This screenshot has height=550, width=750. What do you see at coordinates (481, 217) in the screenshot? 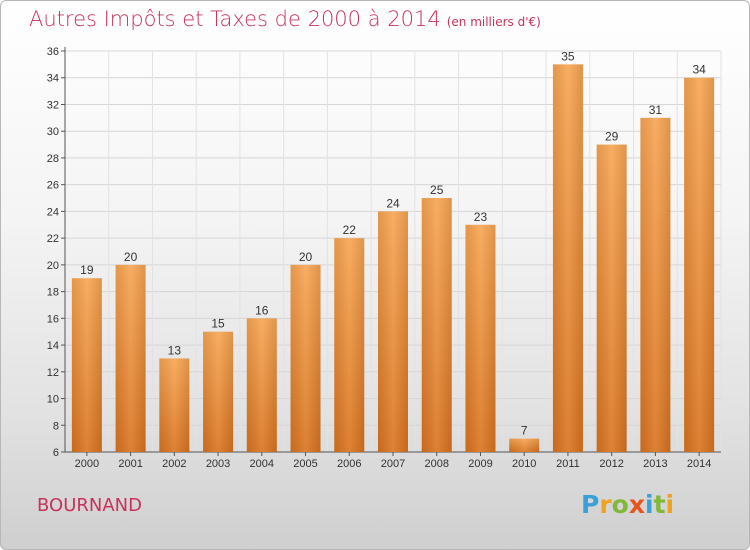
I see `bar-value-label: 23` at bounding box center [481, 217].